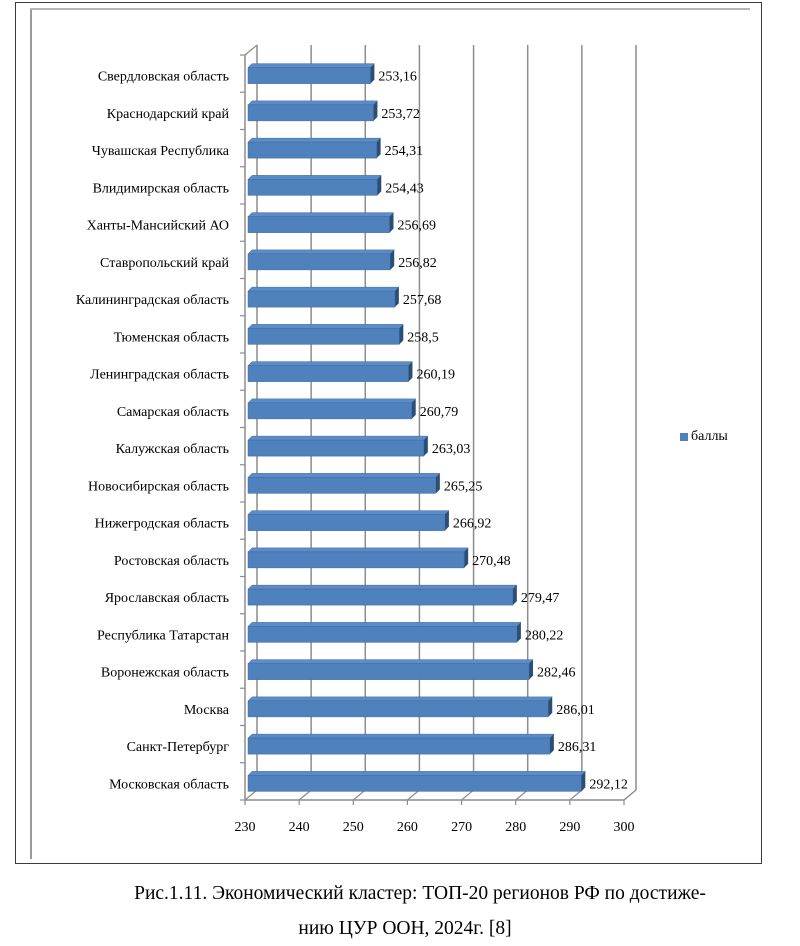 The width and height of the screenshot is (800, 946). What do you see at coordinates (173, 412) in the screenshot?
I see `category-label: Самарская область` at bounding box center [173, 412].